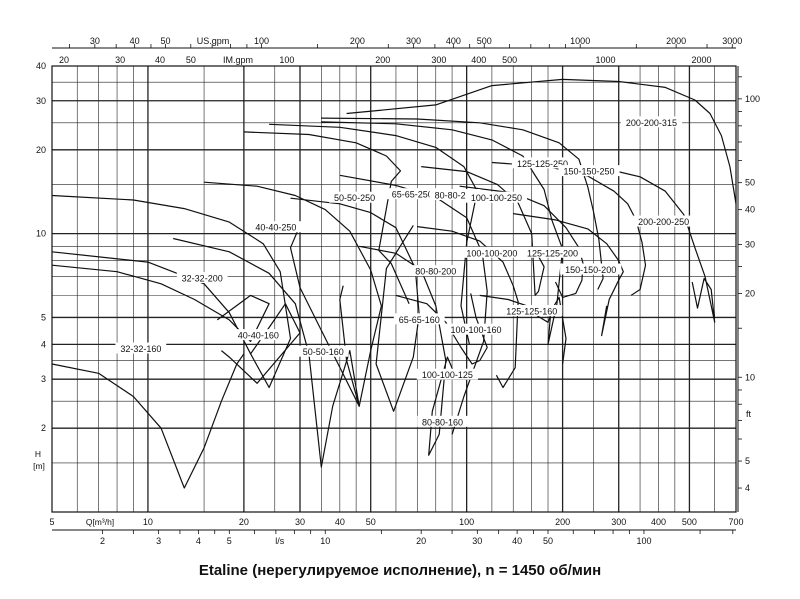 Image resolution: width=800 pixels, height=599 pixels. What do you see at coordinates (191, 60) in the screenshot?
I see `imgpm-tick-label: 50` at bounding box center [191, 60].